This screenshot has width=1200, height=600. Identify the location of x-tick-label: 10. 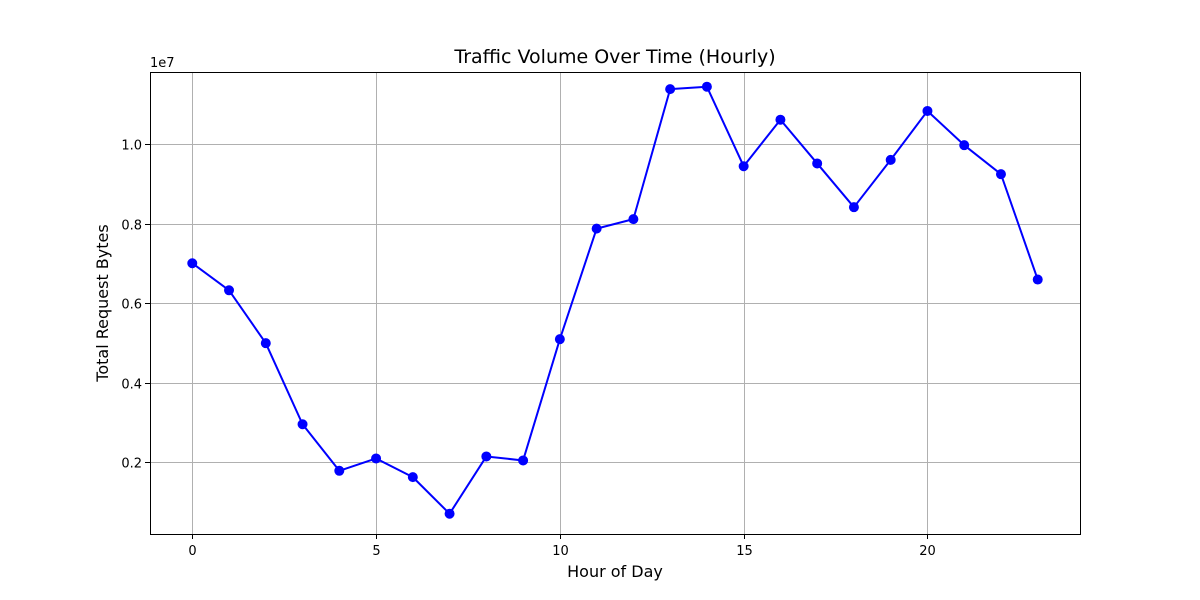
(560, 551).